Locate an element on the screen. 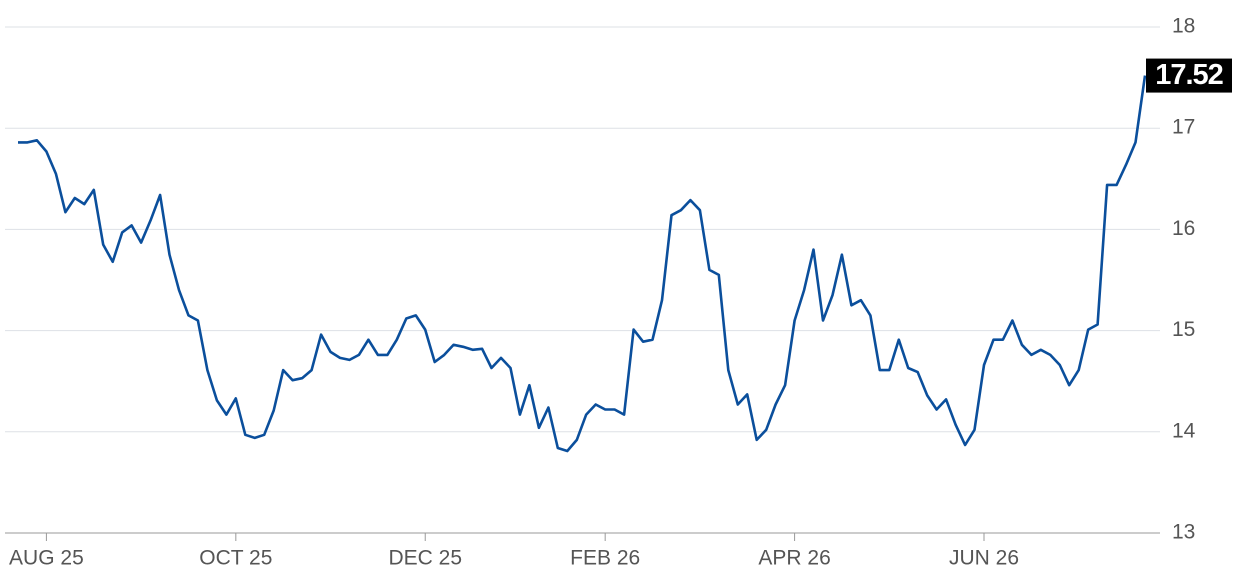 This screenshot has width=1236, height=579. y-tick-label: 17 is located at coordinates (1183, 127).